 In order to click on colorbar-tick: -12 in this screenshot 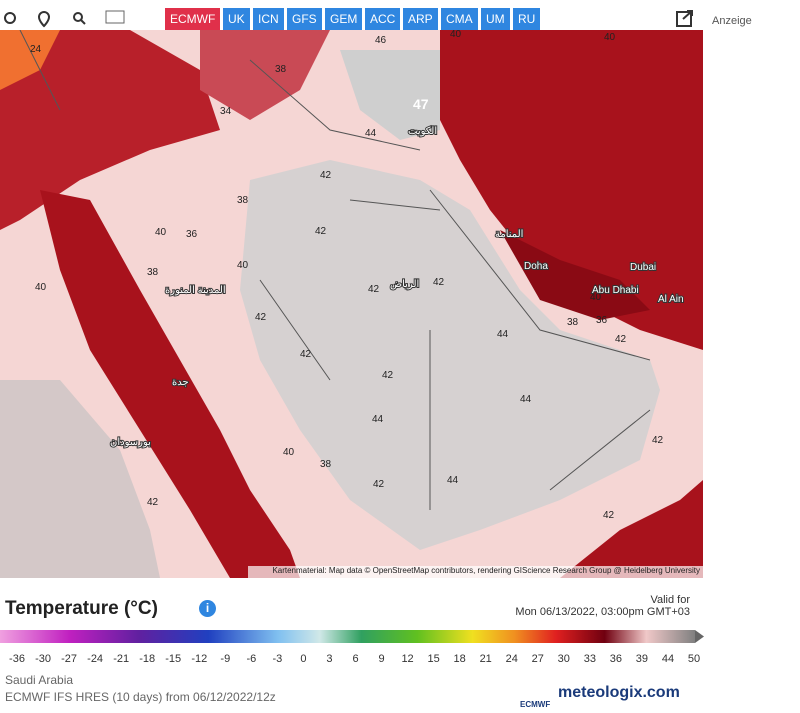, I will do `click(199, 659)`.